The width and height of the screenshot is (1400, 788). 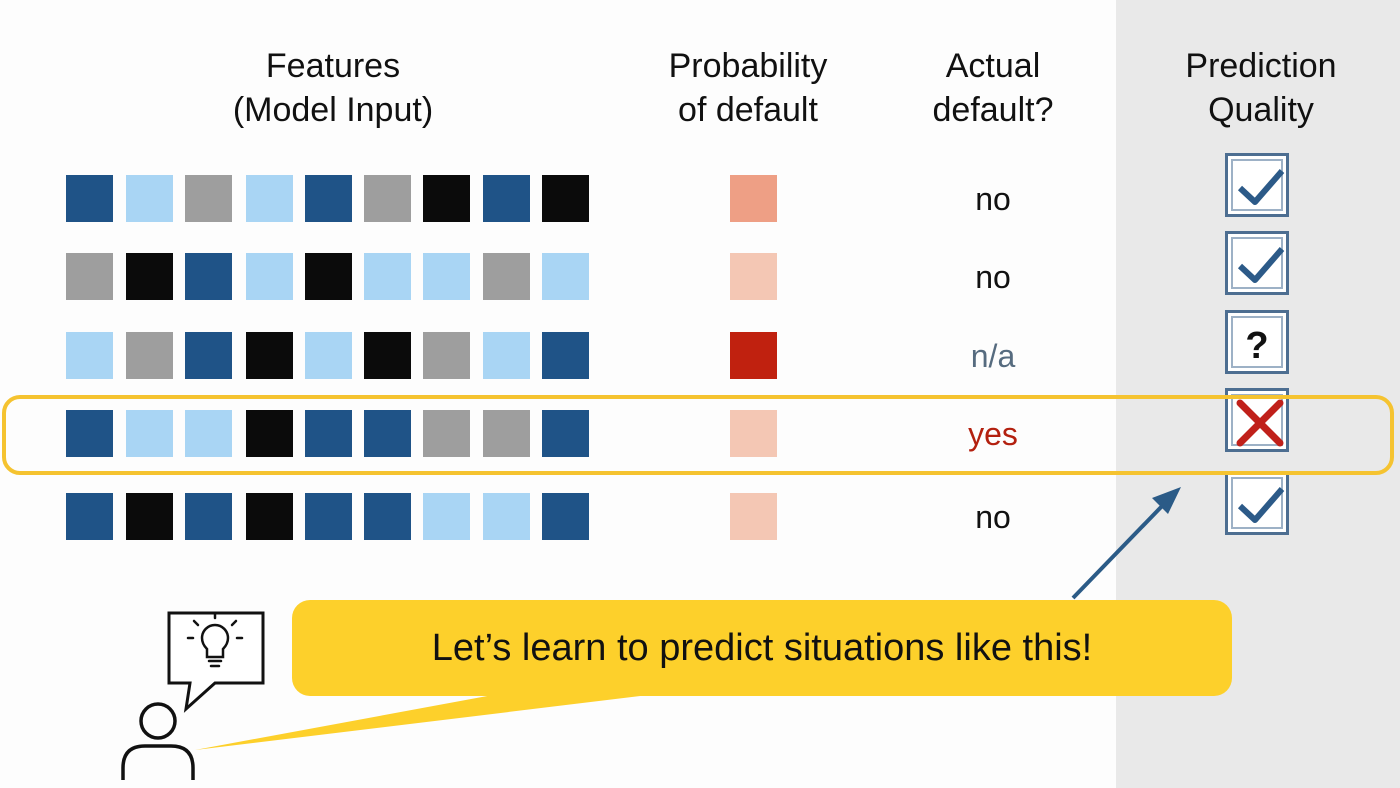 I want to click on quality-header-line2: Quality, so click(x=1261, y=110).